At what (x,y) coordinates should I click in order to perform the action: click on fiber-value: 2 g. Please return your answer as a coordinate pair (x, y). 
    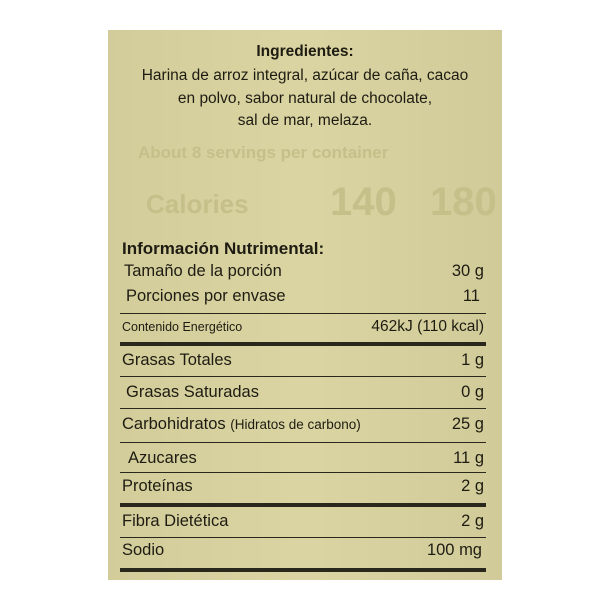
    Looking at the image, I should click on (472, 521).